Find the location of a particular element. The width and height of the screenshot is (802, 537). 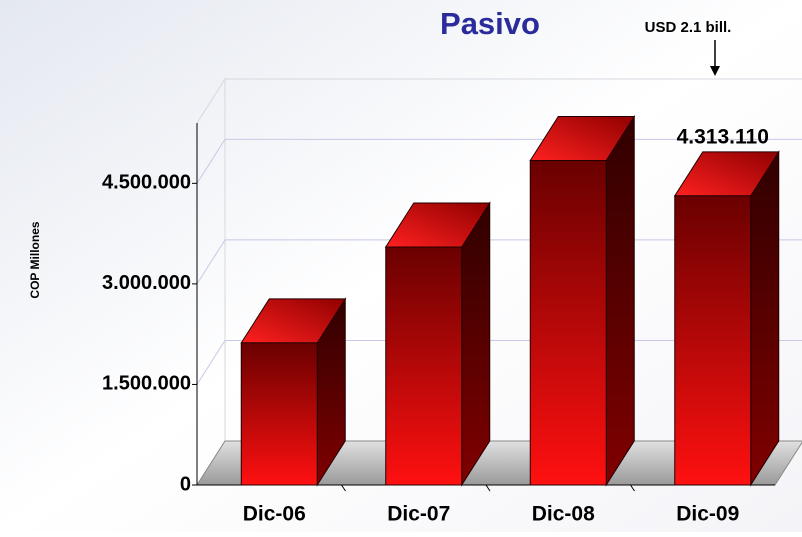

y-axis-label: COP Millones is located at coordinates (35, 259).